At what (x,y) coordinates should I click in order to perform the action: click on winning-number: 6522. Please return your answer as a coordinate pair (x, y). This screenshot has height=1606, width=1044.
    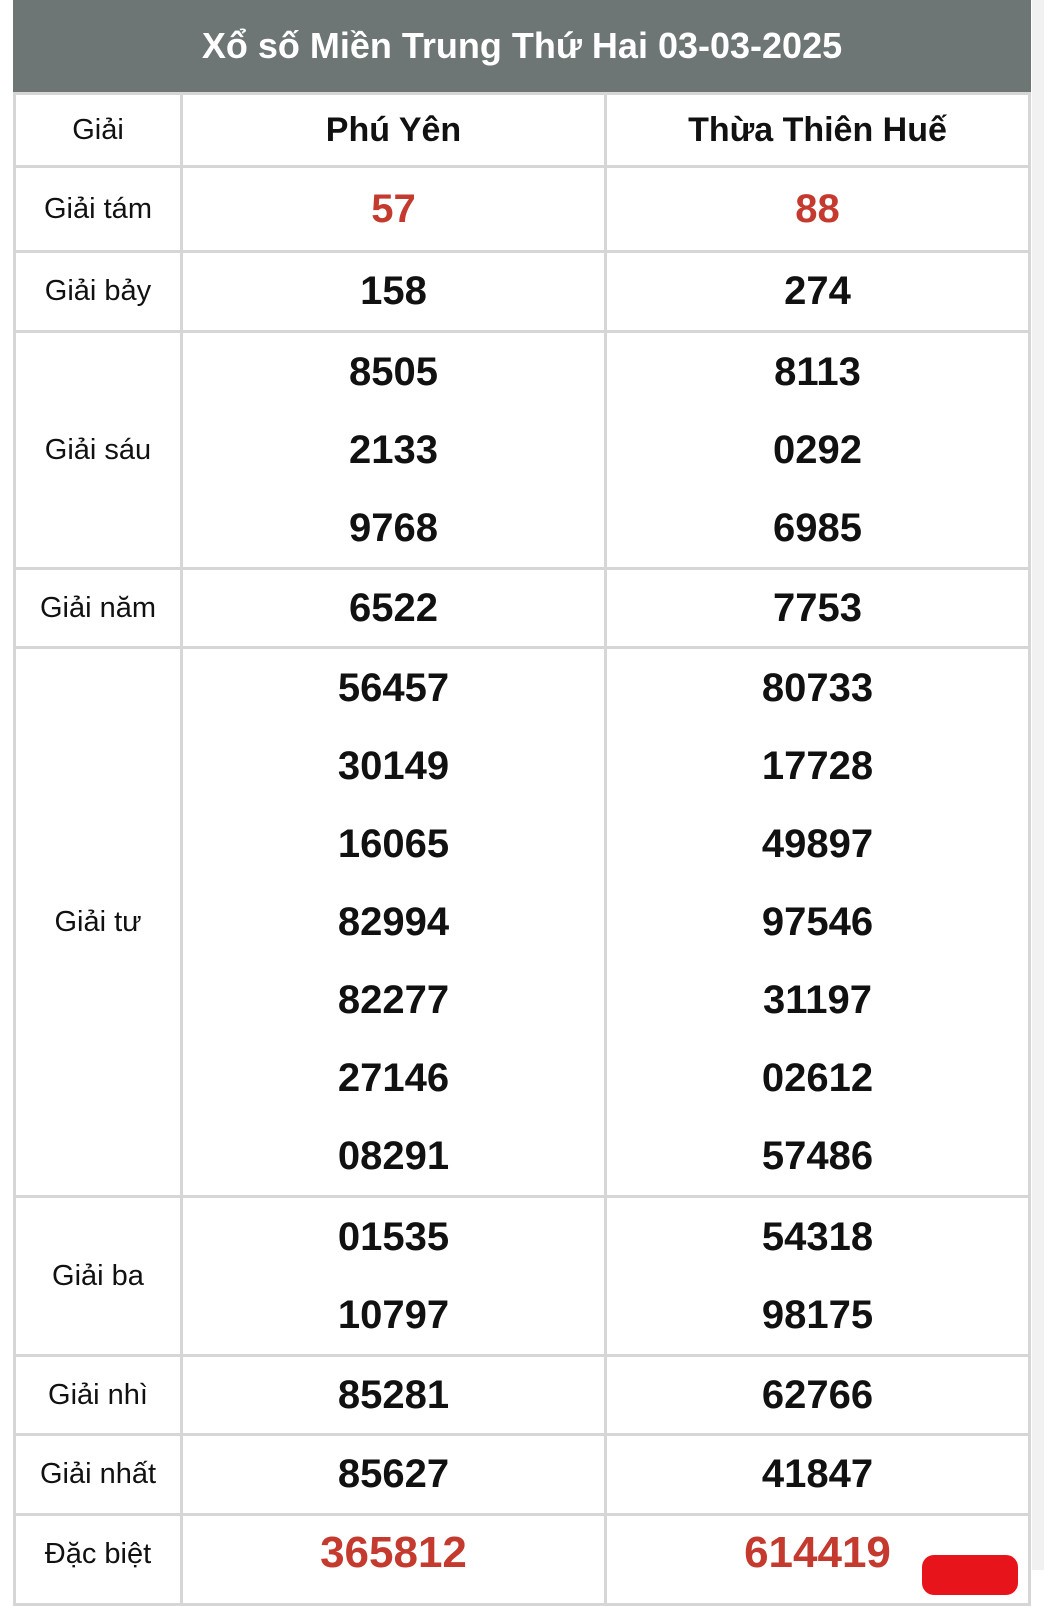
    Looking at the image, I should click on (393, 607).